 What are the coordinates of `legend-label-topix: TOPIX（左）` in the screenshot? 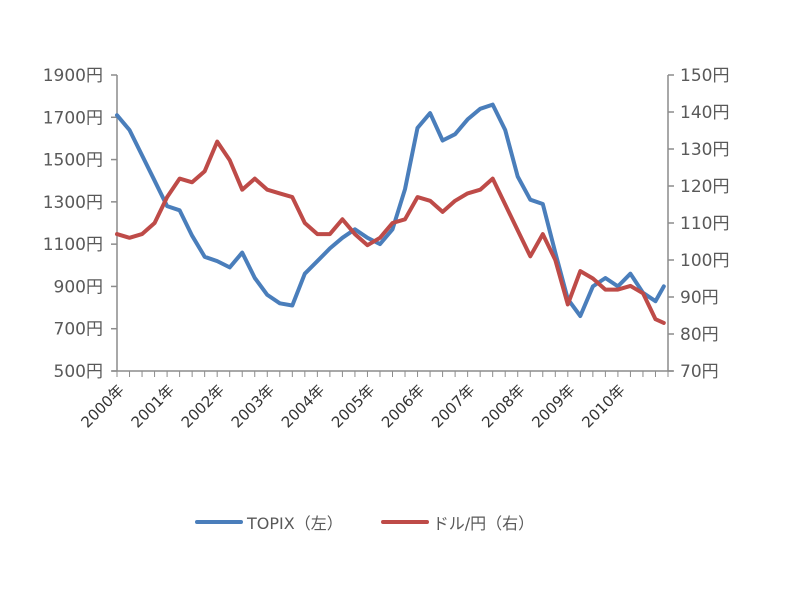 It's located at (295, 523).